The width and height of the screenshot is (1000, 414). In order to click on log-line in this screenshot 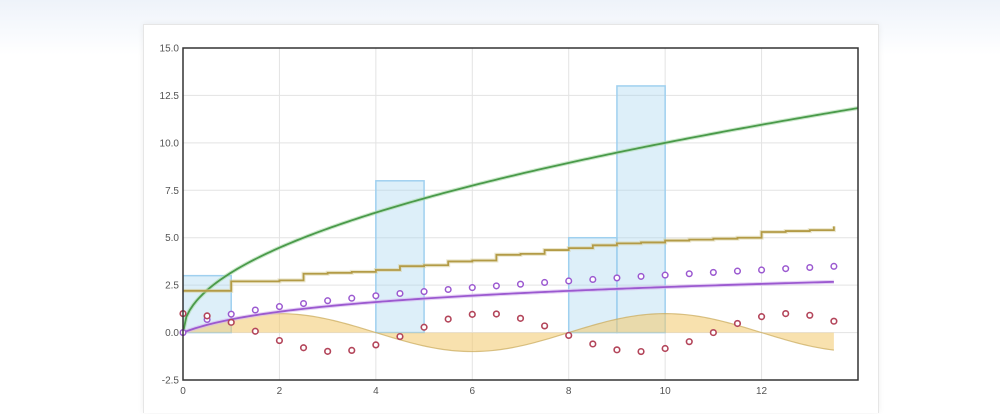, I will do `click(508, 307)`.